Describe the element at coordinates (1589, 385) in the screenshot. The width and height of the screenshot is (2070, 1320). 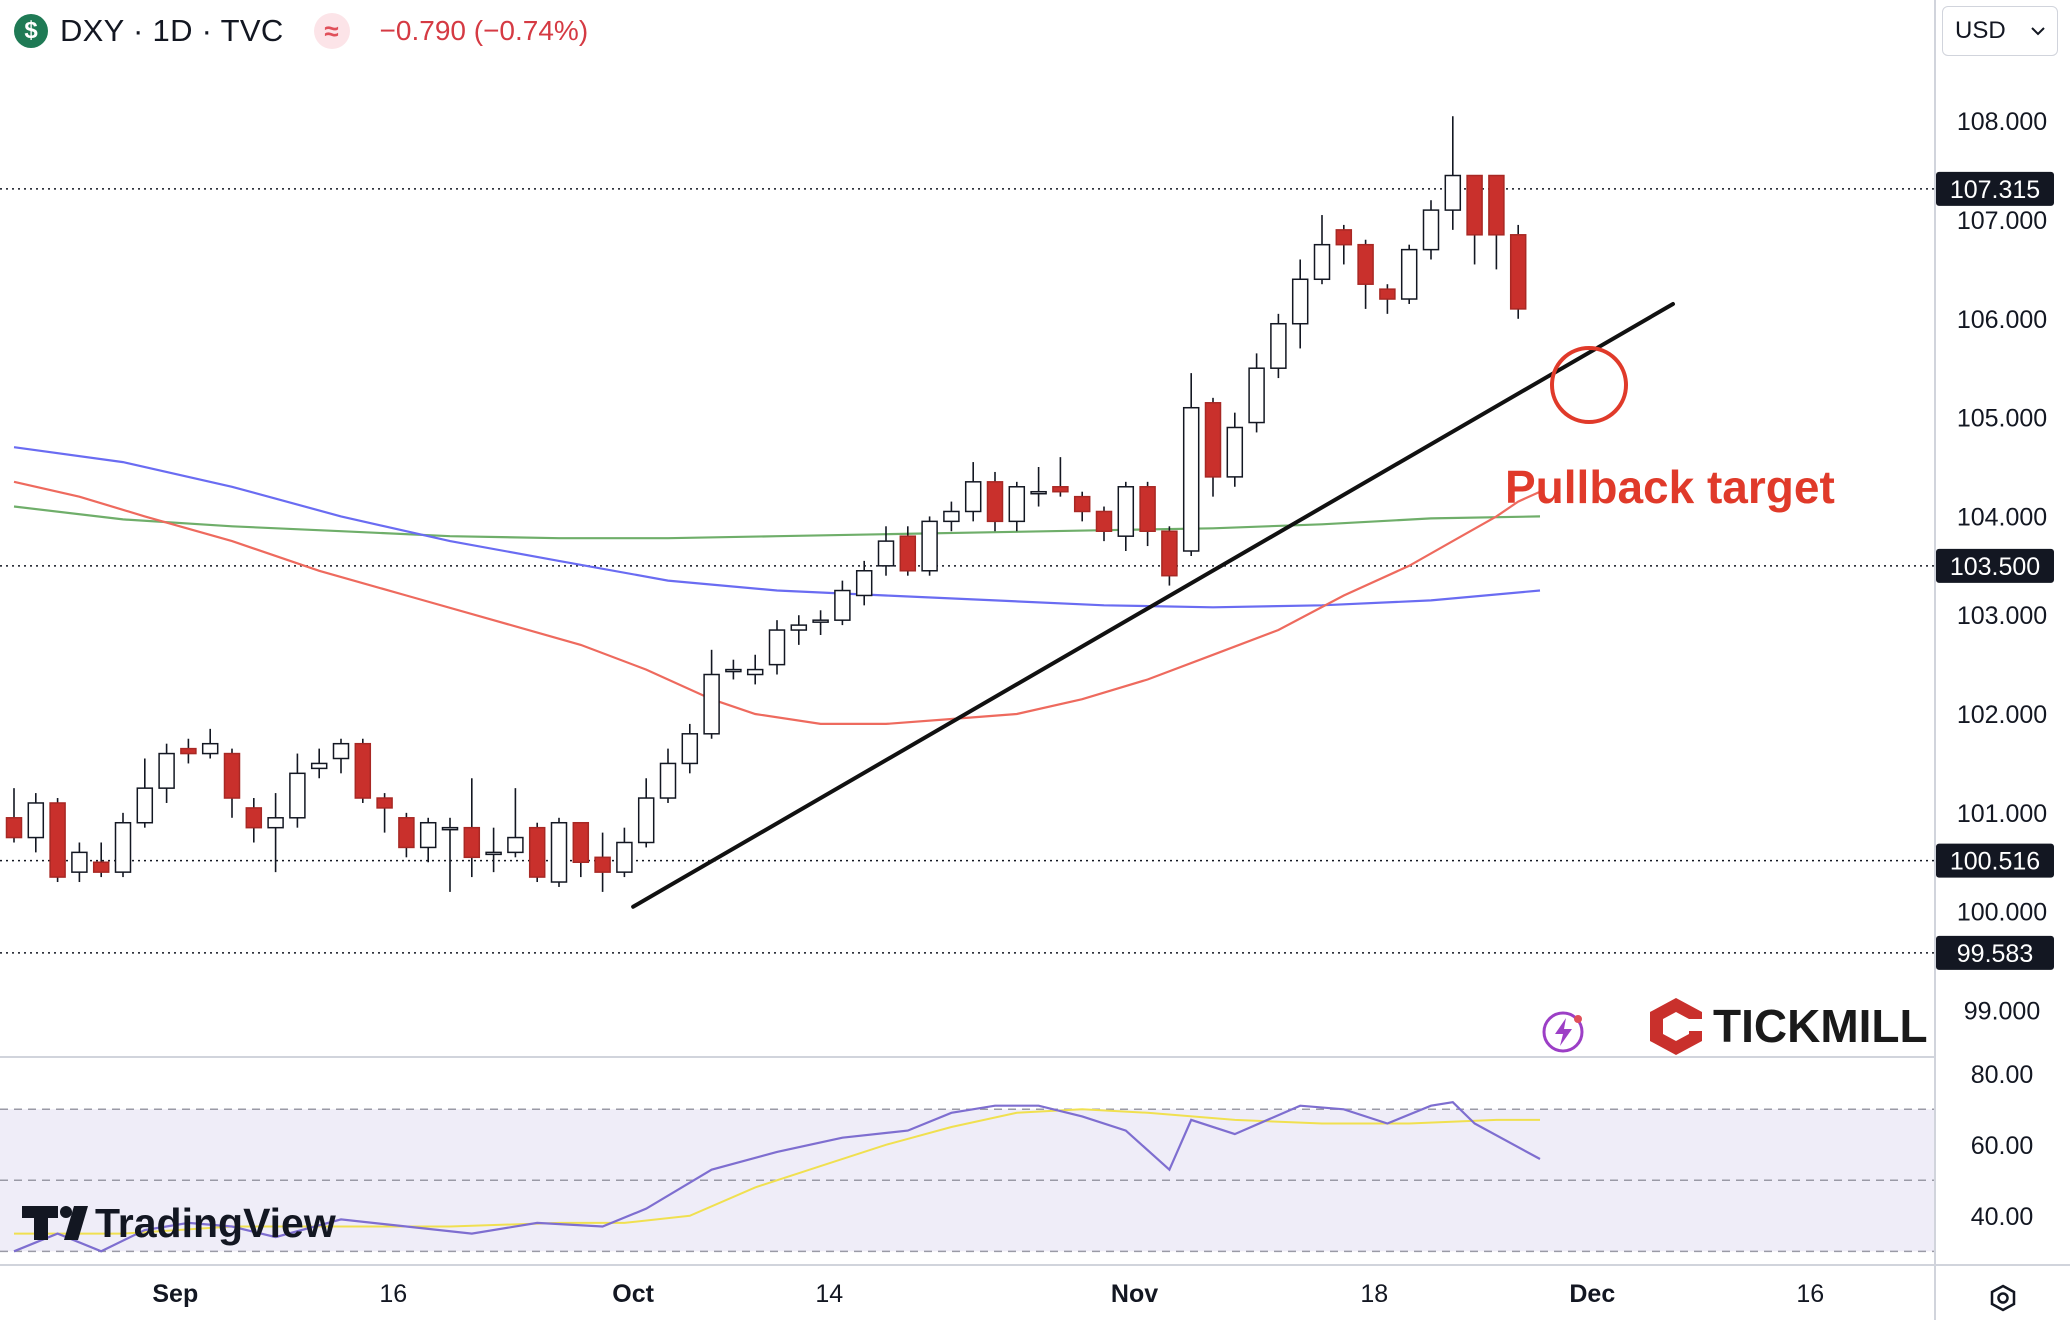
I see `pullback-target-circle` at that location.